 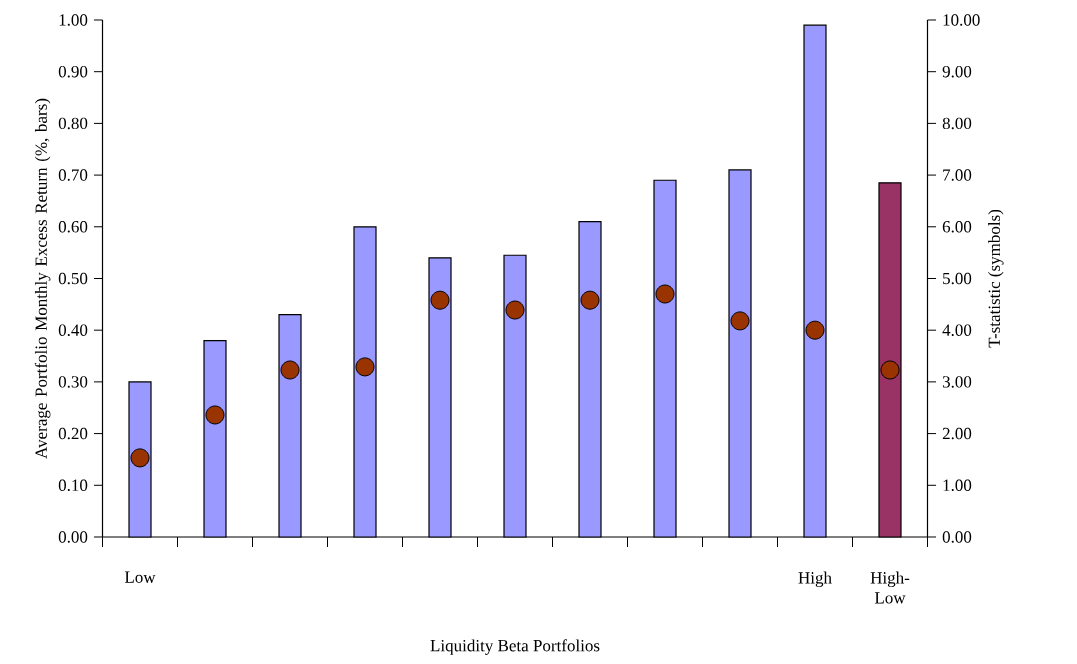 What do you see at coordinates (957, 123) in the screenshot?
I see `y2-tick-label: 8.00` at bounding box center [957, 123].